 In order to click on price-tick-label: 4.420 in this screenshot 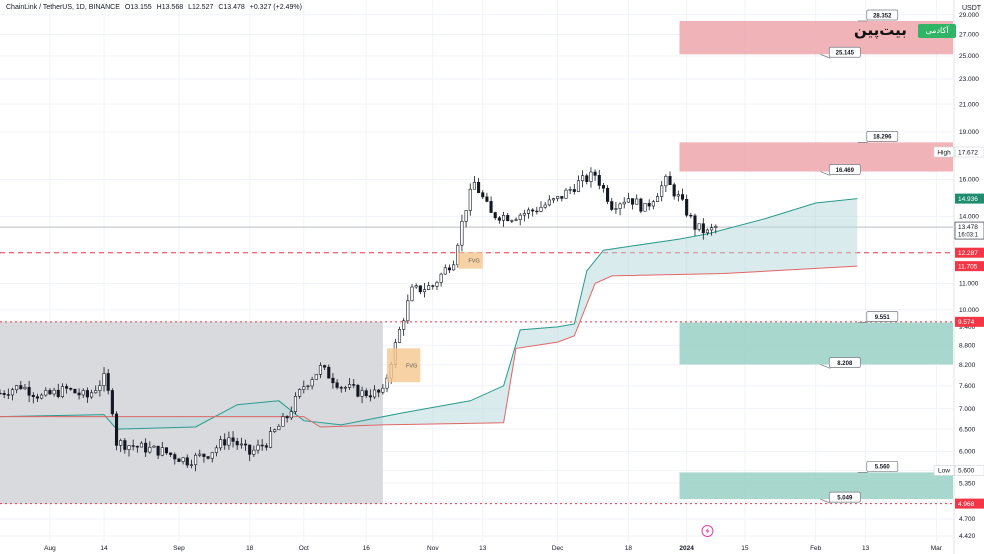, I will do `click(967, 536)`.